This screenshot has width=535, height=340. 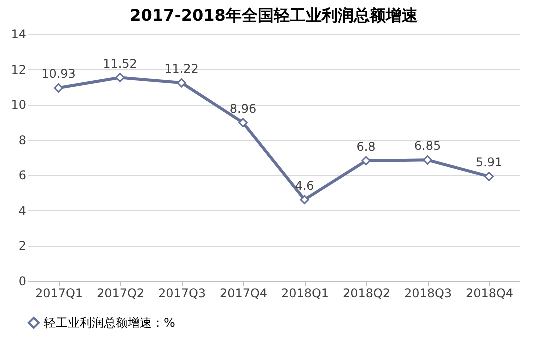 What do you see at coordinates (243, 109) in the screenshot?
I see `data-label: 8.96` at bounding box center [243, 109].